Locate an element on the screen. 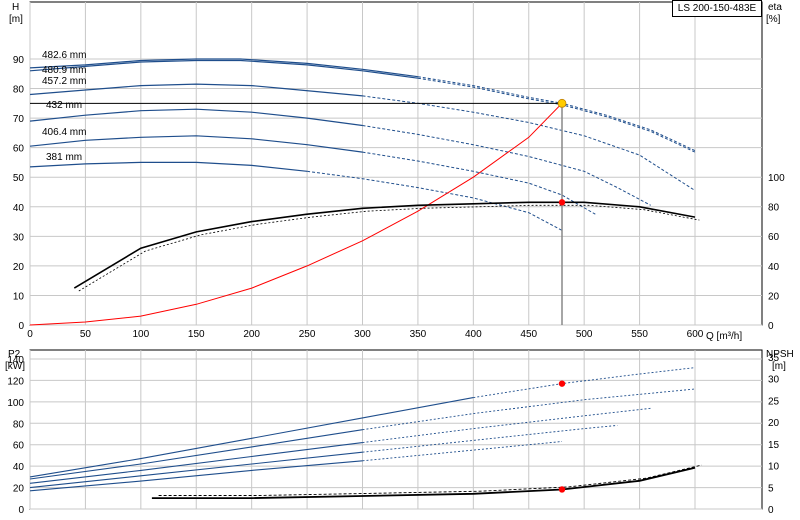 This screenshot has height=520, width=800. upper-x-tick-label: 50 is located at coordinates (86, 334).